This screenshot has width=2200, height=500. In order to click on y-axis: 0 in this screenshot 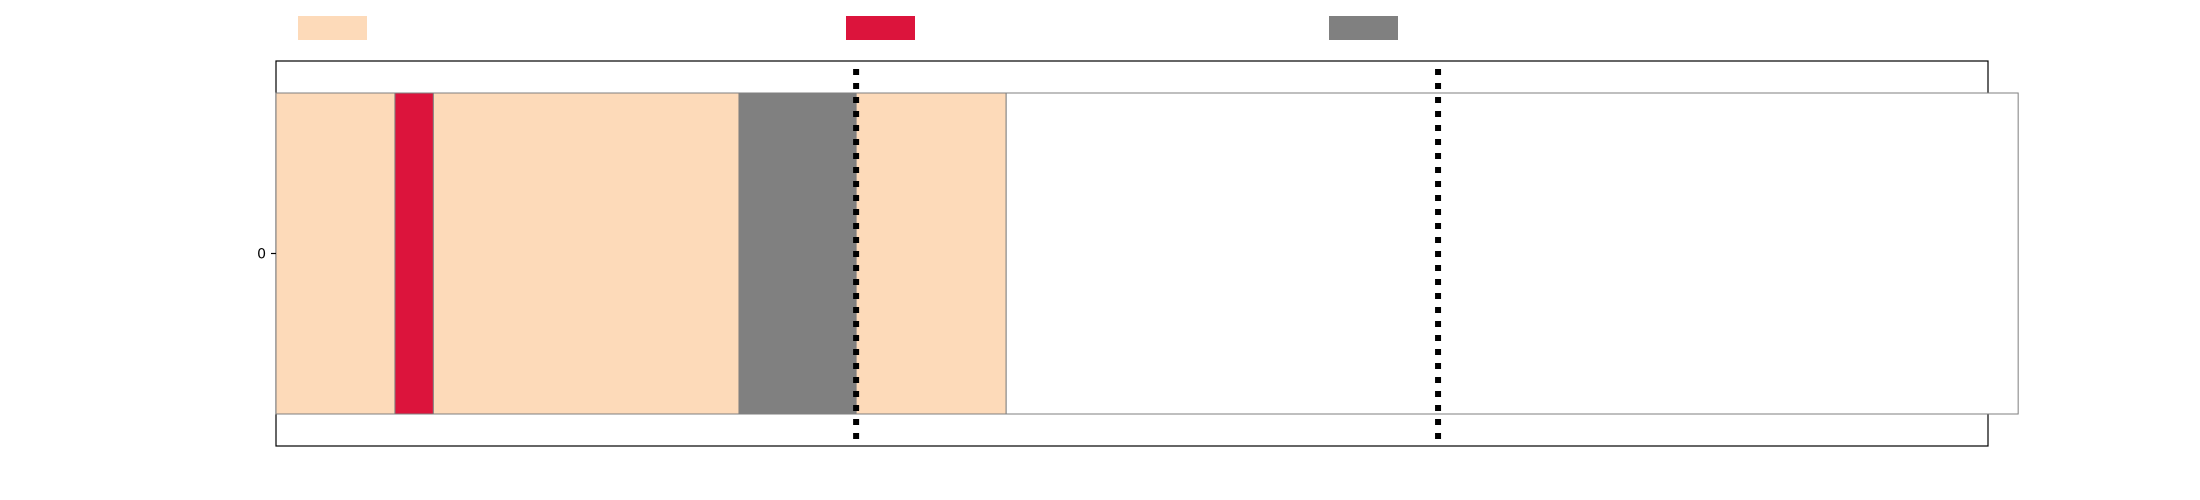, I will do `click(266, 255)`.